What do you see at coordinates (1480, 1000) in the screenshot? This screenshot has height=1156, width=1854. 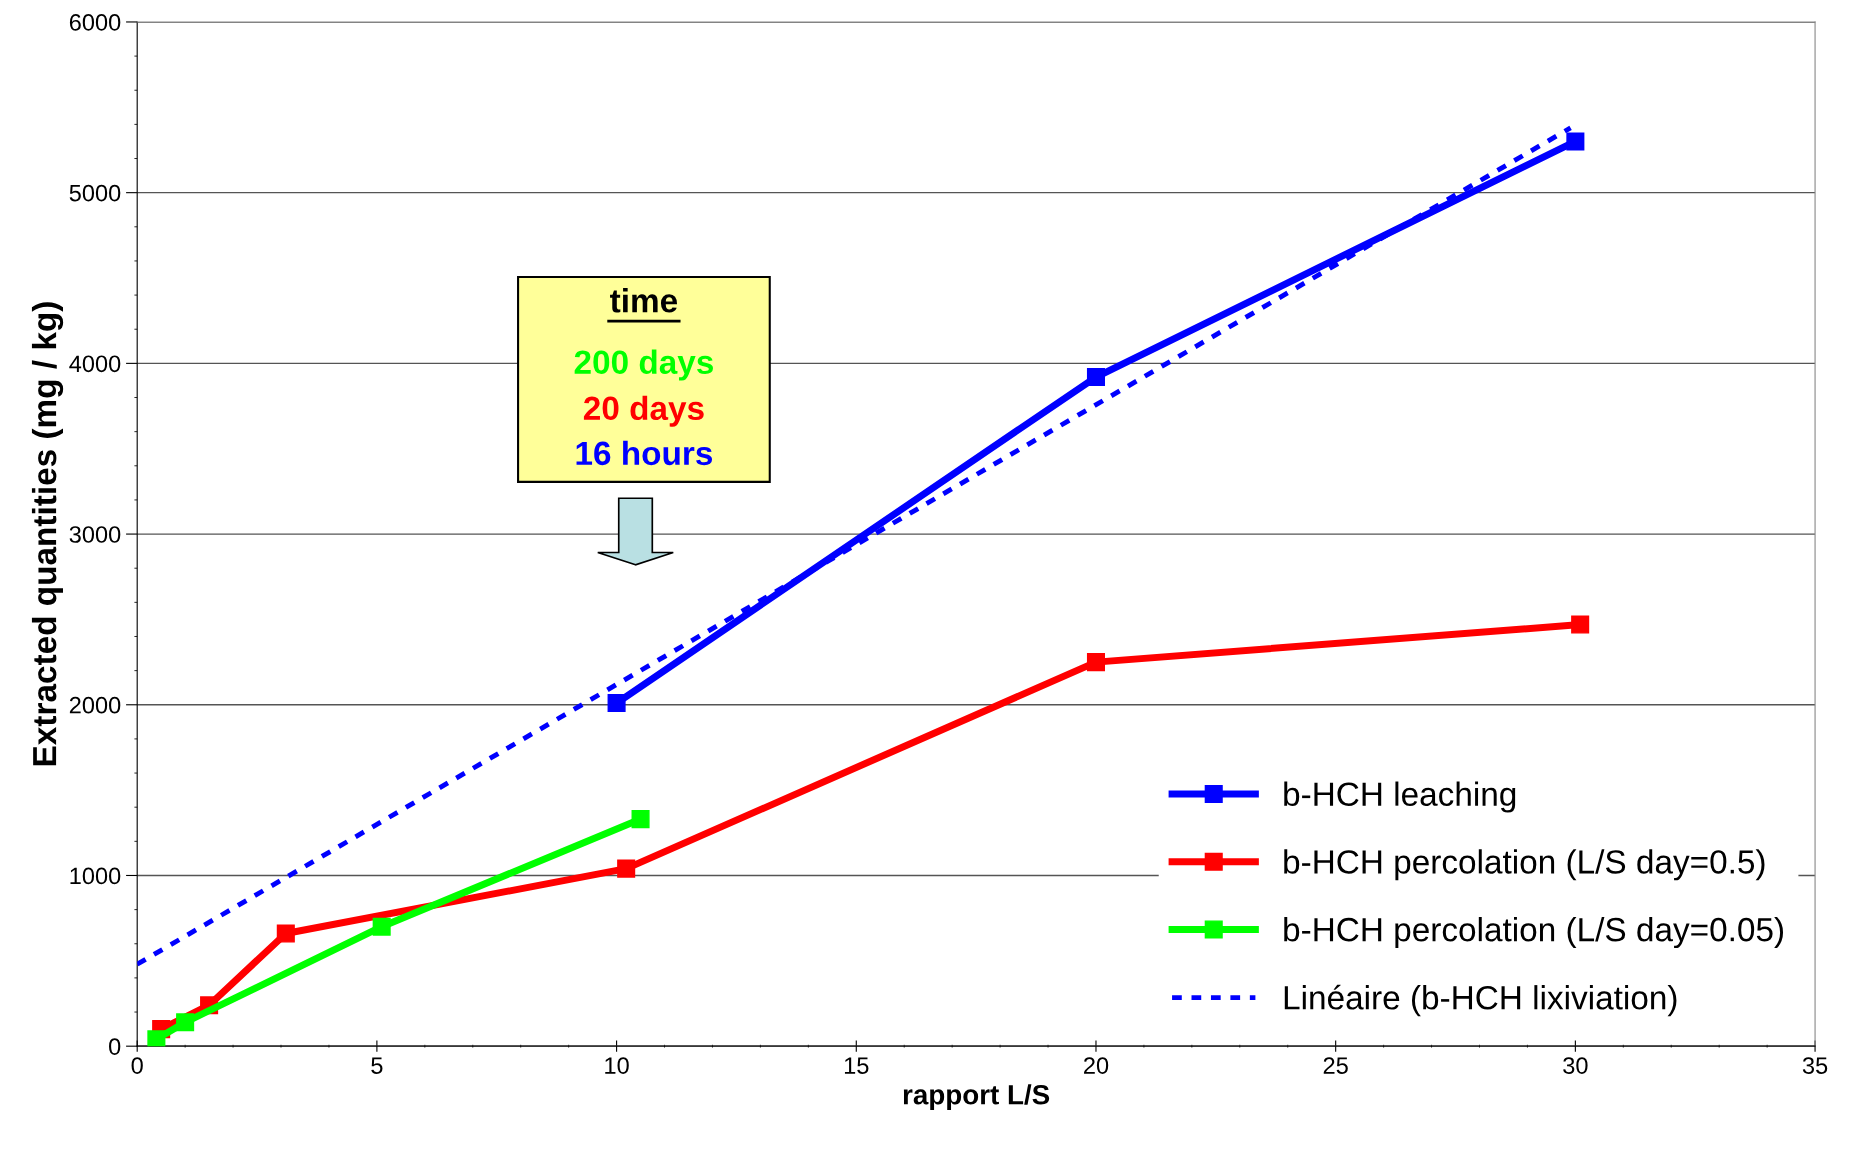 I see `legend-label: Linéaire (b-HCH lixiviation)` at bounding box center [1480, 1000].